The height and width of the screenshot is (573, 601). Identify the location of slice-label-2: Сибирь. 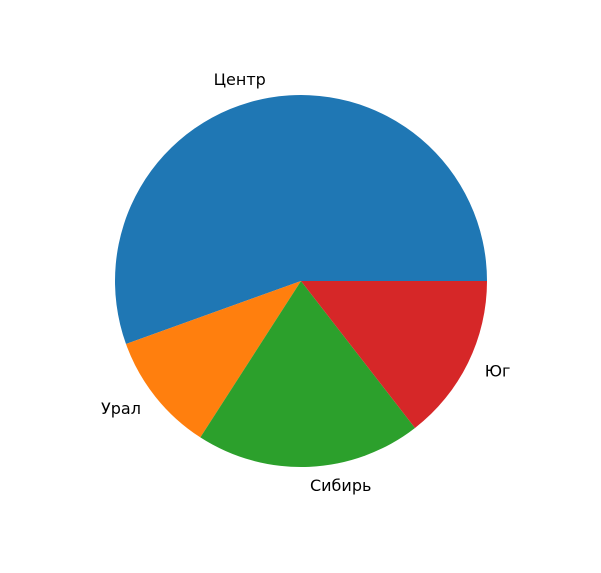
(340, 485).